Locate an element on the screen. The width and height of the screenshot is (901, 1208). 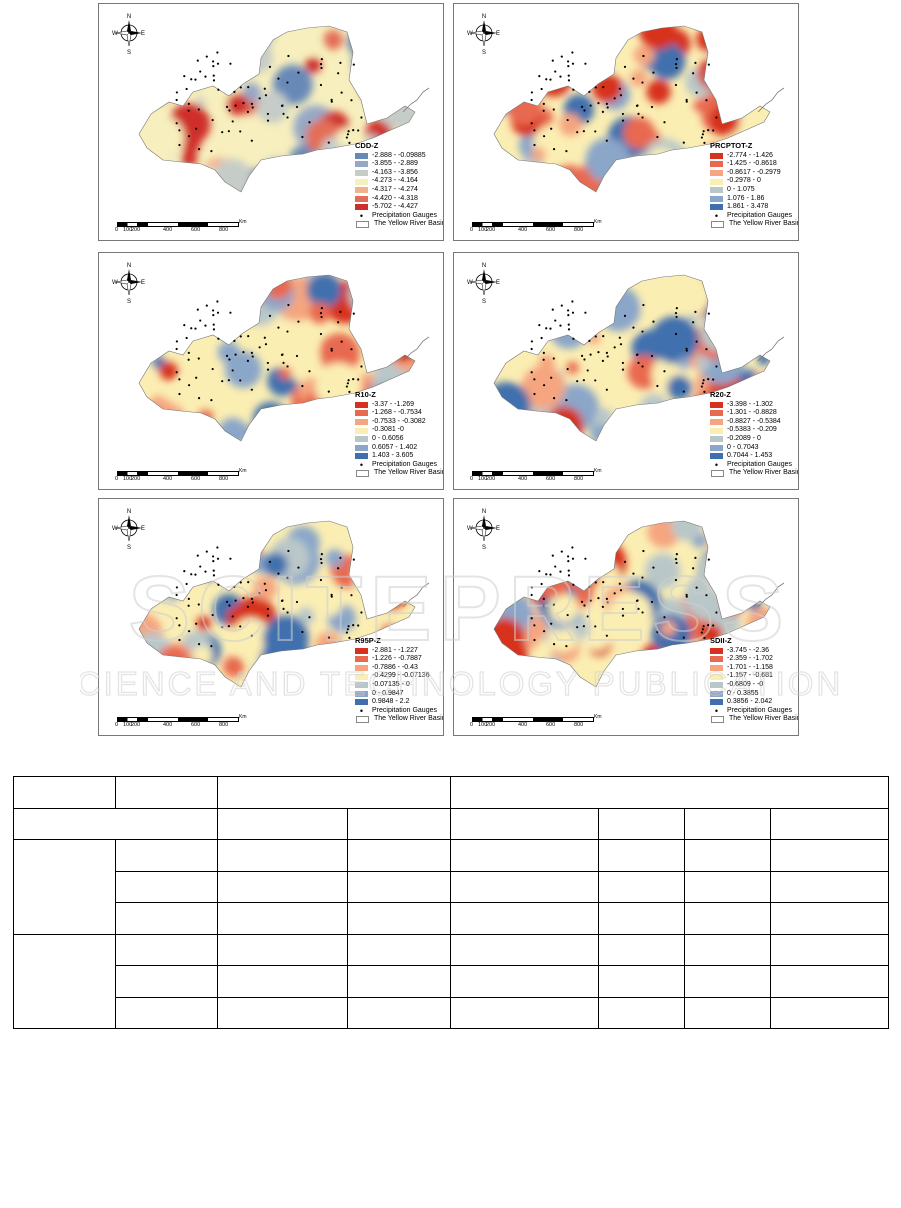
basin-box-icon is located at coordinates (717, 225).